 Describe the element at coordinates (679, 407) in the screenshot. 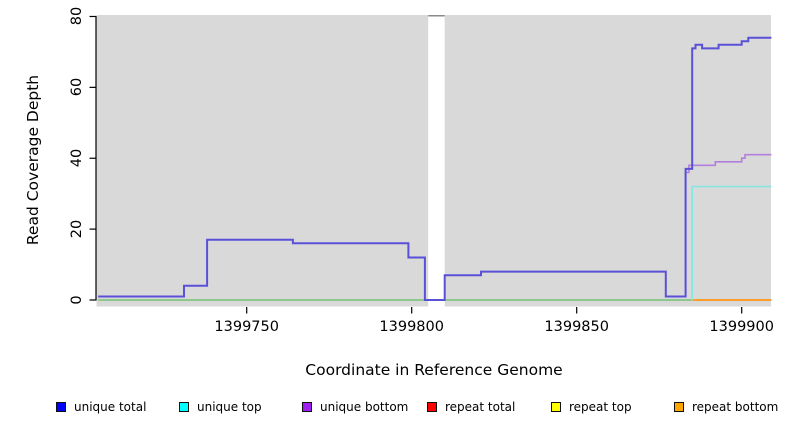

I see `legend-swatch-repeat-bottom` at that location.